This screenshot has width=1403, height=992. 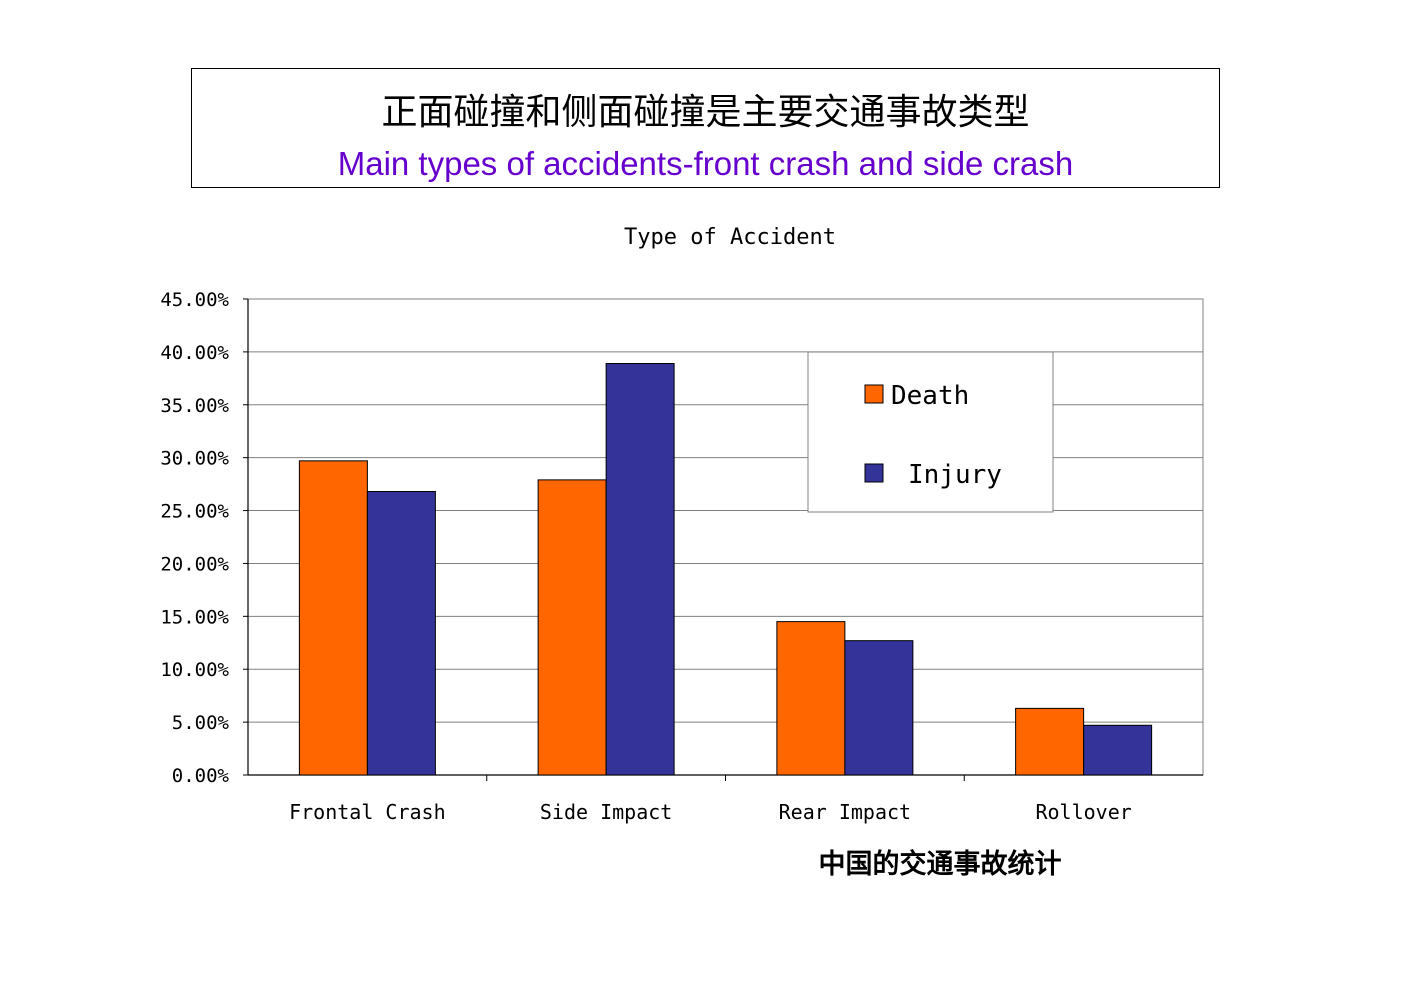 I want to click on y-tick-label: 15.00%, so click(x=194, y=617).